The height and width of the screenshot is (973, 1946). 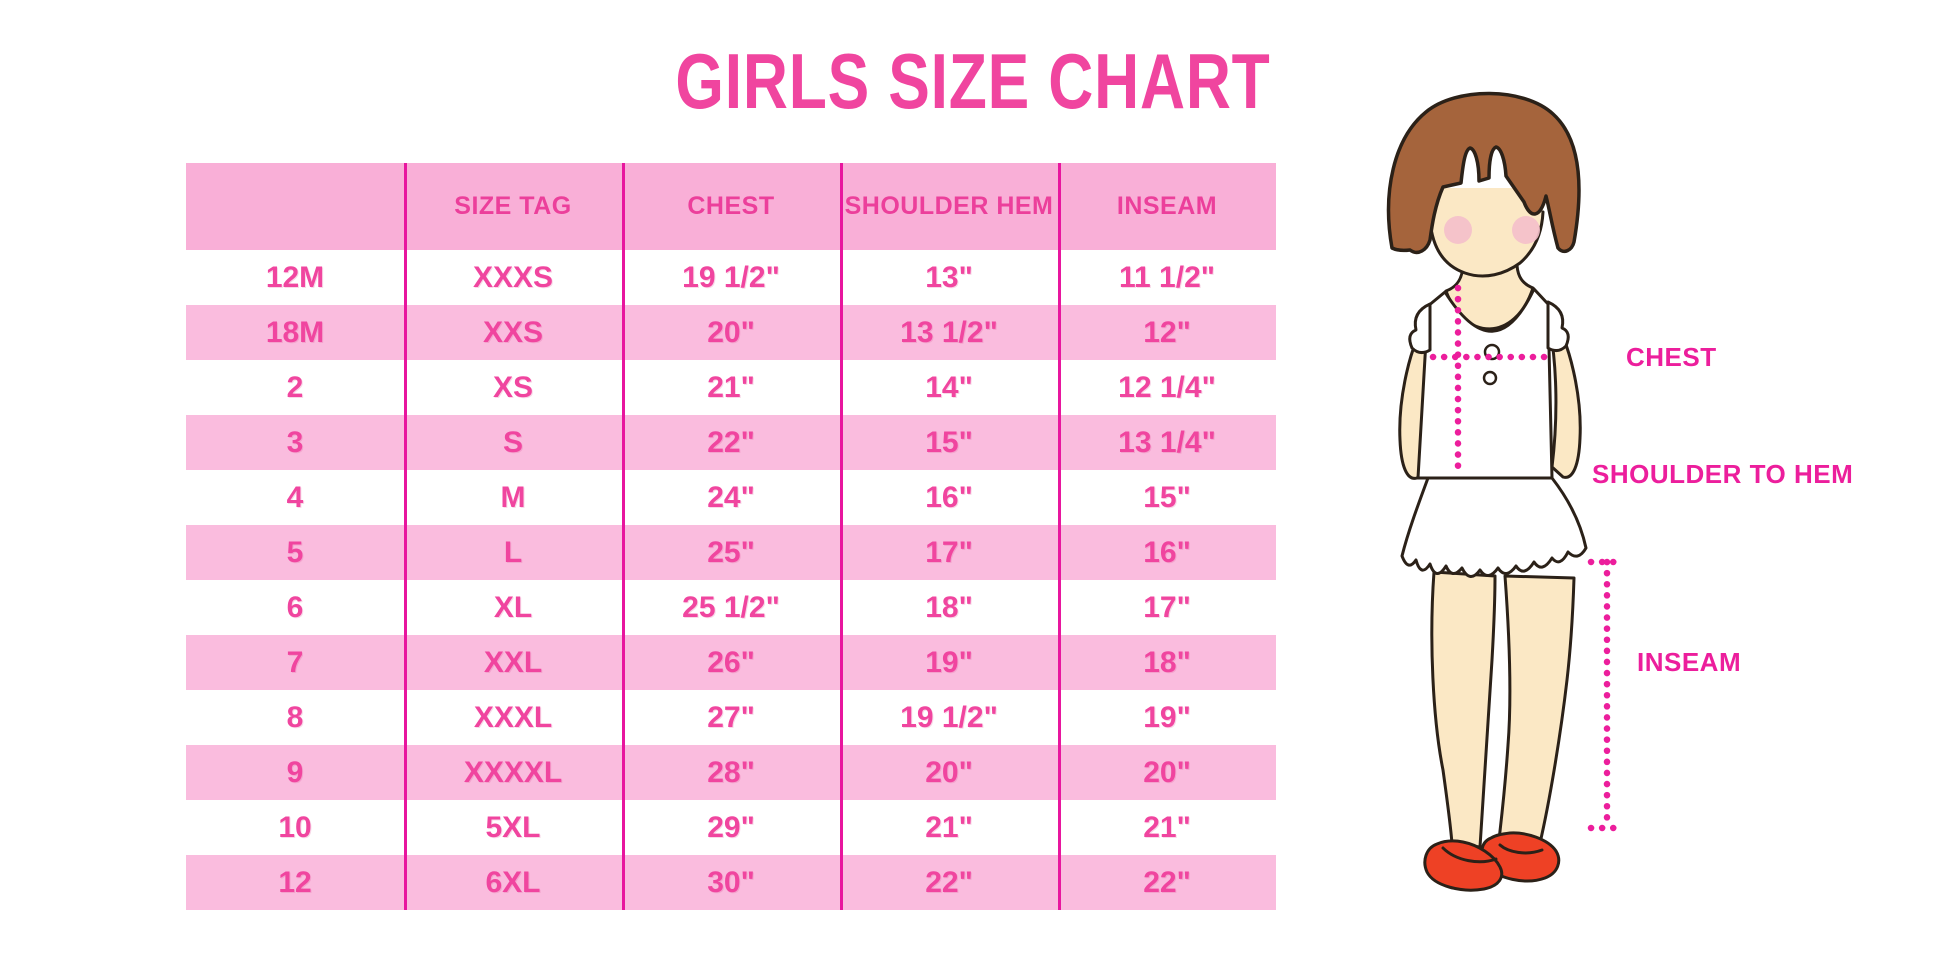 I want to click on table-cell: 13", so click(x=949, y=277).